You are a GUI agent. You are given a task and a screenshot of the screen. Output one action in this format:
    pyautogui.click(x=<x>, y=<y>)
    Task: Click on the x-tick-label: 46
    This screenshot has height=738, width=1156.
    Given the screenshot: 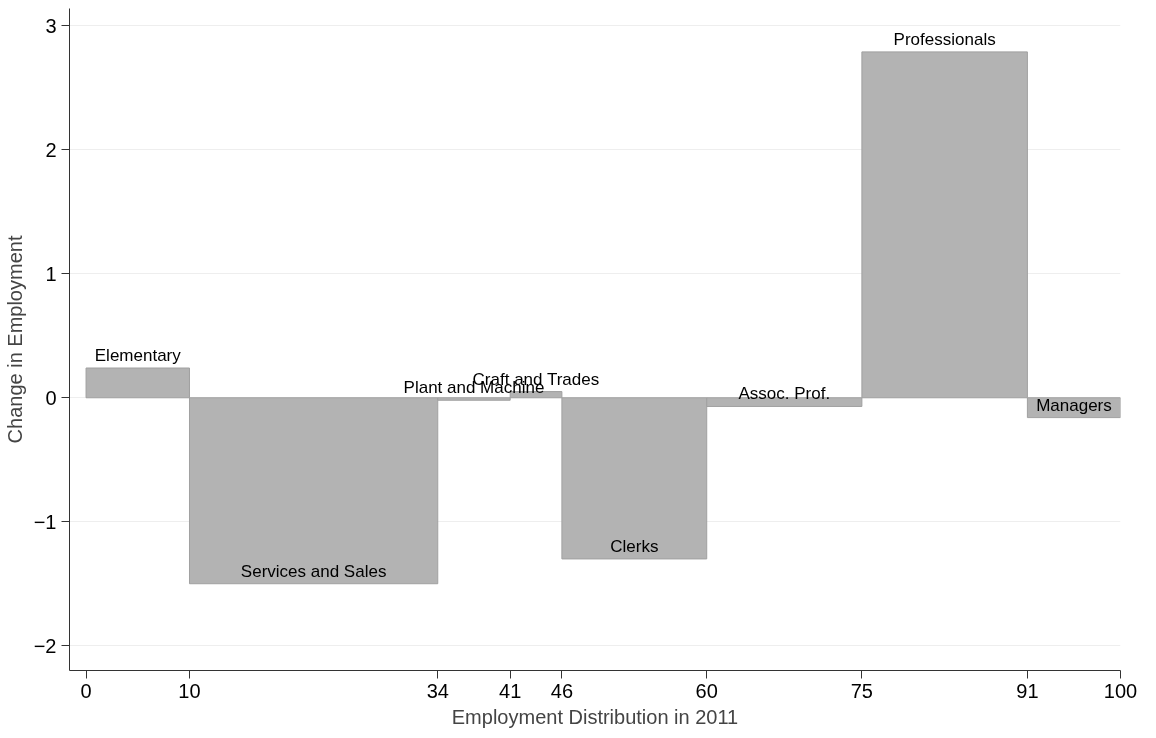 What is the action you would take?
    pyautogui.click(x=562, y=690)
    